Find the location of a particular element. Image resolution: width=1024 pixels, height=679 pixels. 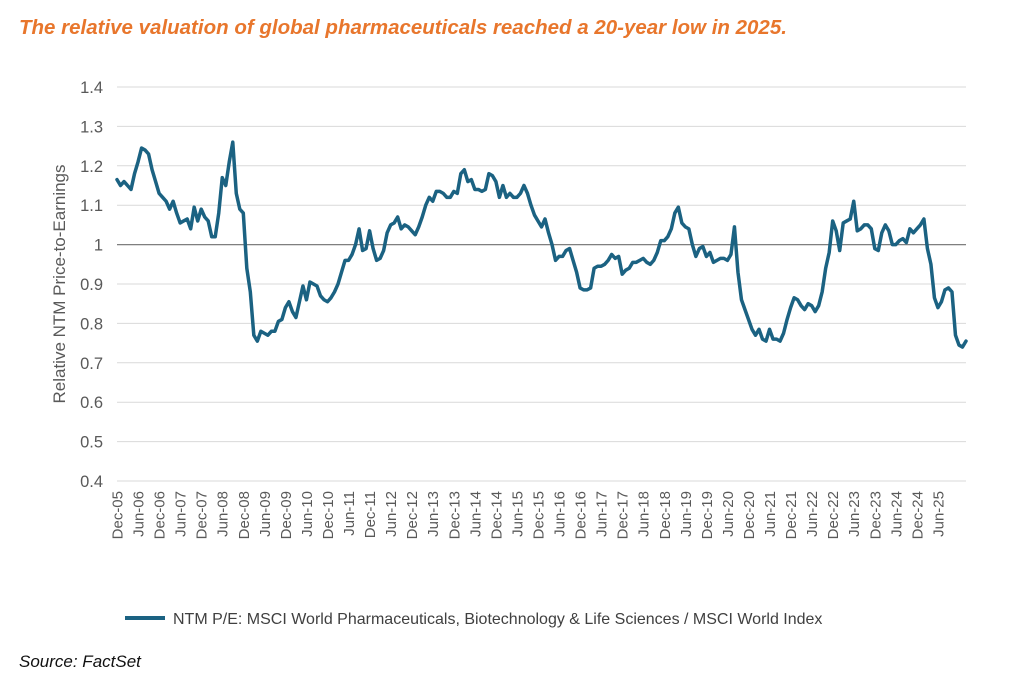

x-tick-label: Jun-11 is located at coordinates (349, 513).